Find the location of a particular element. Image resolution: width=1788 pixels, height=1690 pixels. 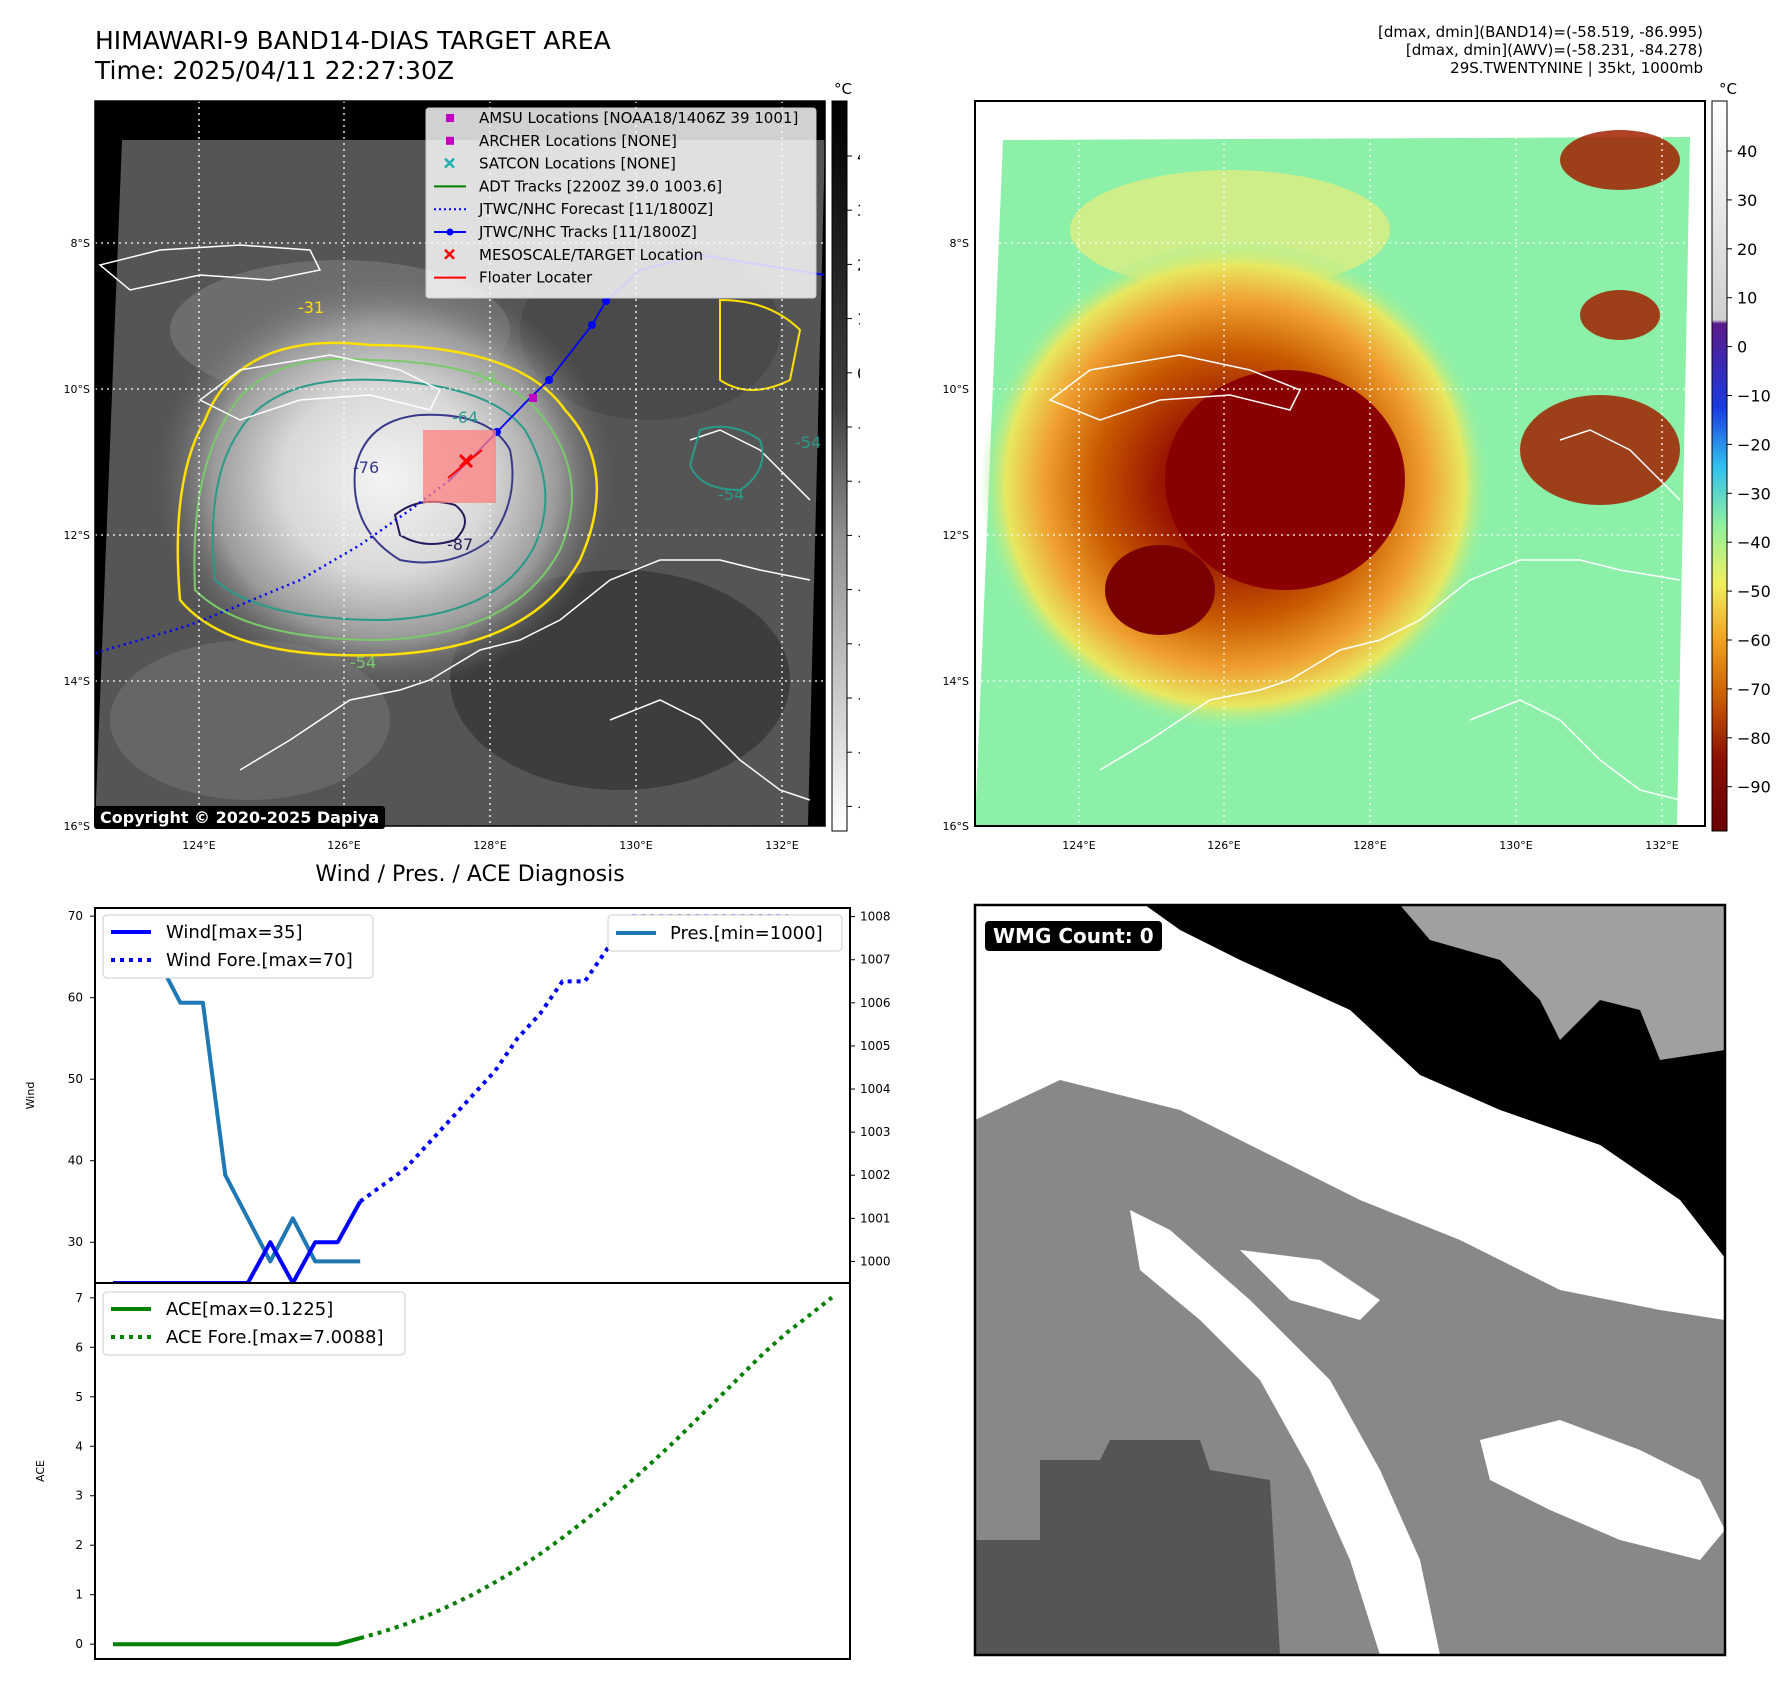

colorbar-tick-label: −90 is located at coordinates (1754, 787).